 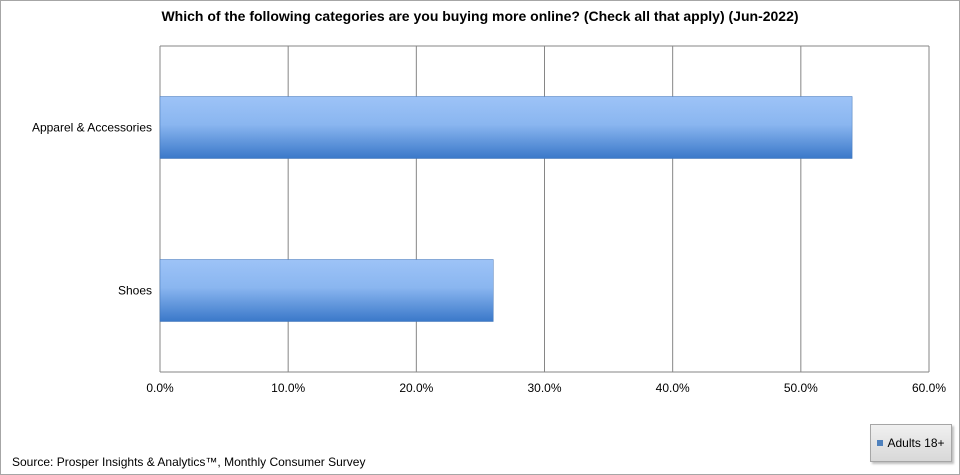 What do you see at coordinates (135, 291) in the screenshot?
I see `category-label: Shoes` at bounding box center [135, 291].